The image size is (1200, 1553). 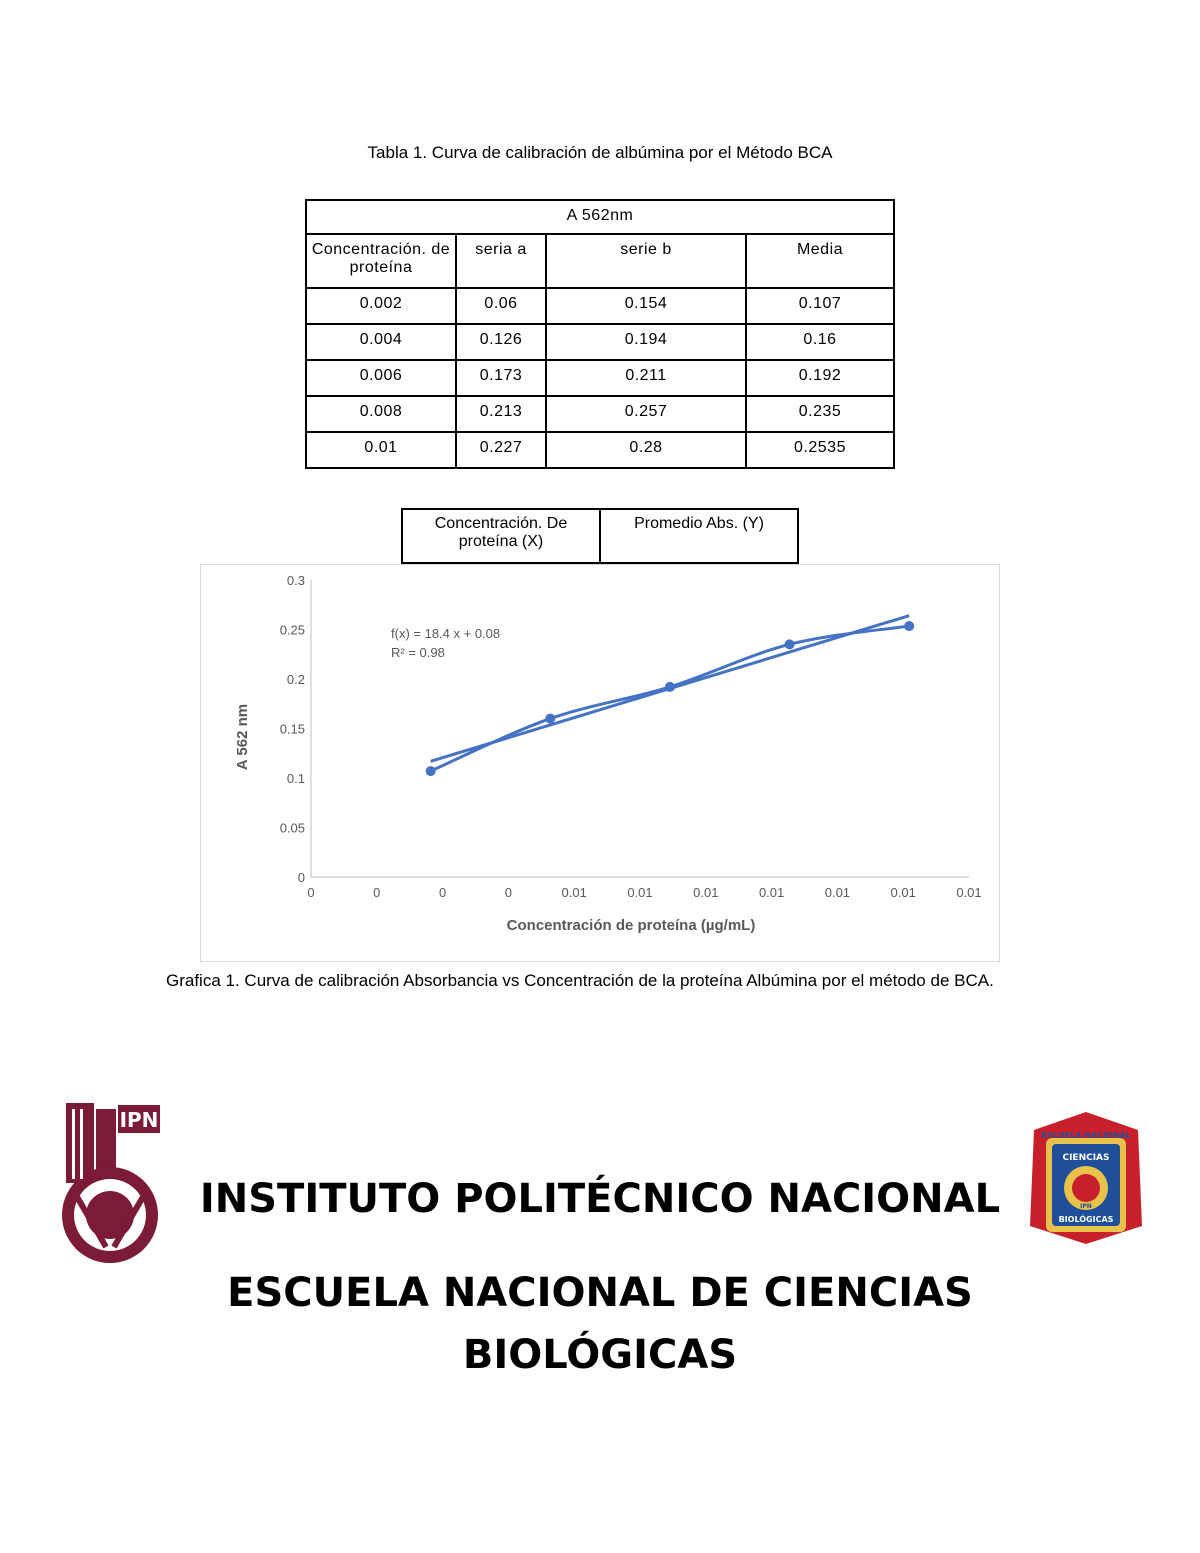 I want to click on table-row: 0.002 0.06 0.154 0.107, so click(x=600, y=306).